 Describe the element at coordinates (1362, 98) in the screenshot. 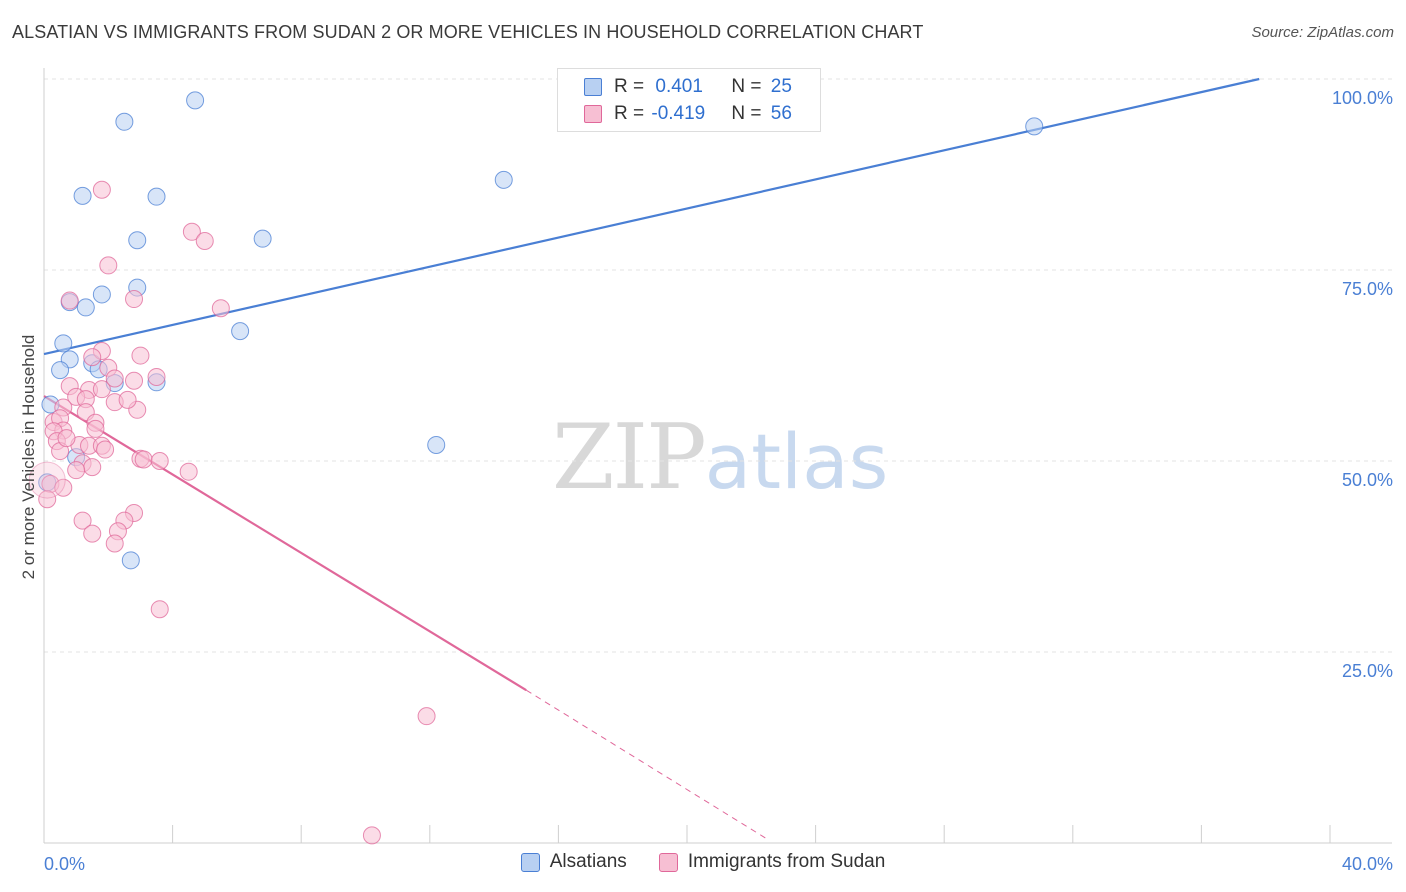

I see `y-tick-label: 100.0%` at that location.